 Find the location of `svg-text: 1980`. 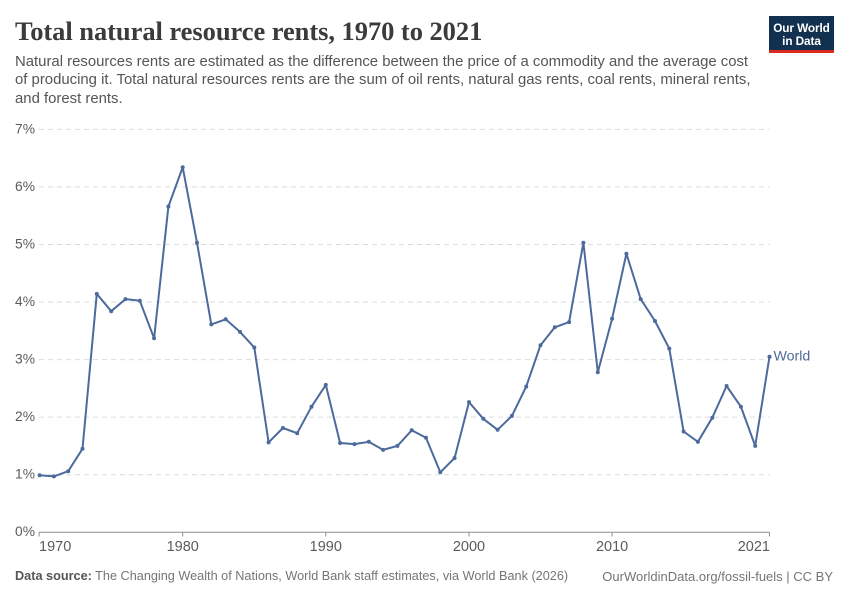

svg-text: 1980 is located at coordinates (183, 547).